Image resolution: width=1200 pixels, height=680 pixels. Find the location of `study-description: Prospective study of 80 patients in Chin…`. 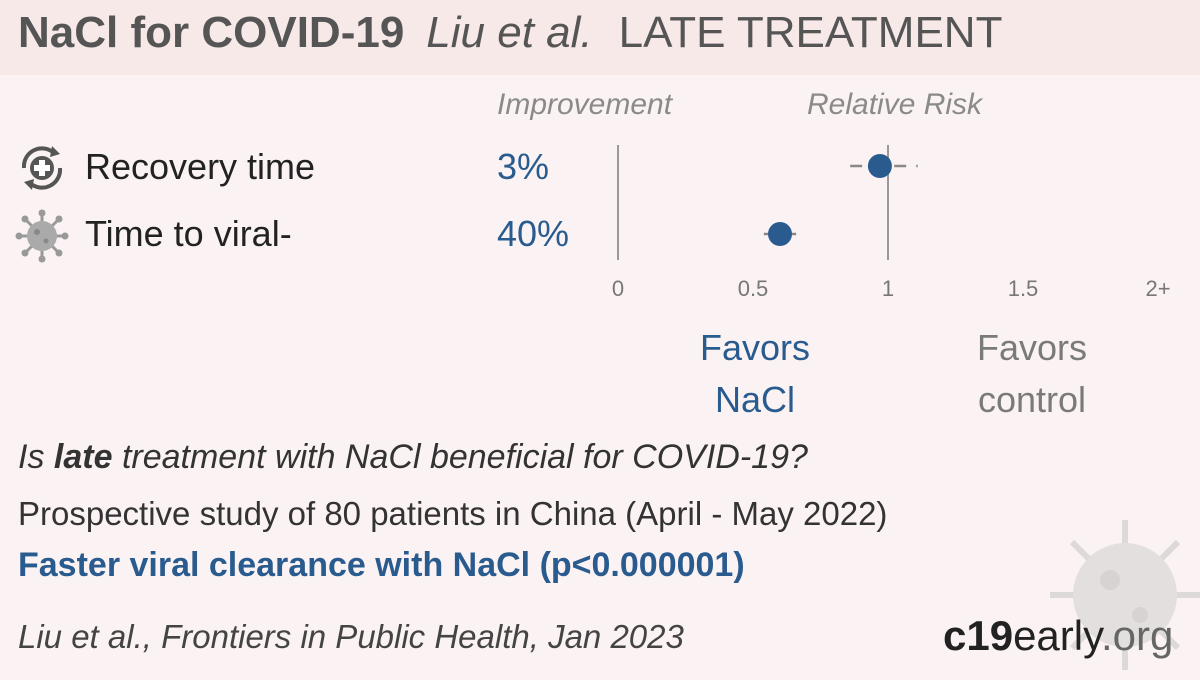

study-description: Prospective study of 80 patients in Chin… is located at coordinates (453, 513).